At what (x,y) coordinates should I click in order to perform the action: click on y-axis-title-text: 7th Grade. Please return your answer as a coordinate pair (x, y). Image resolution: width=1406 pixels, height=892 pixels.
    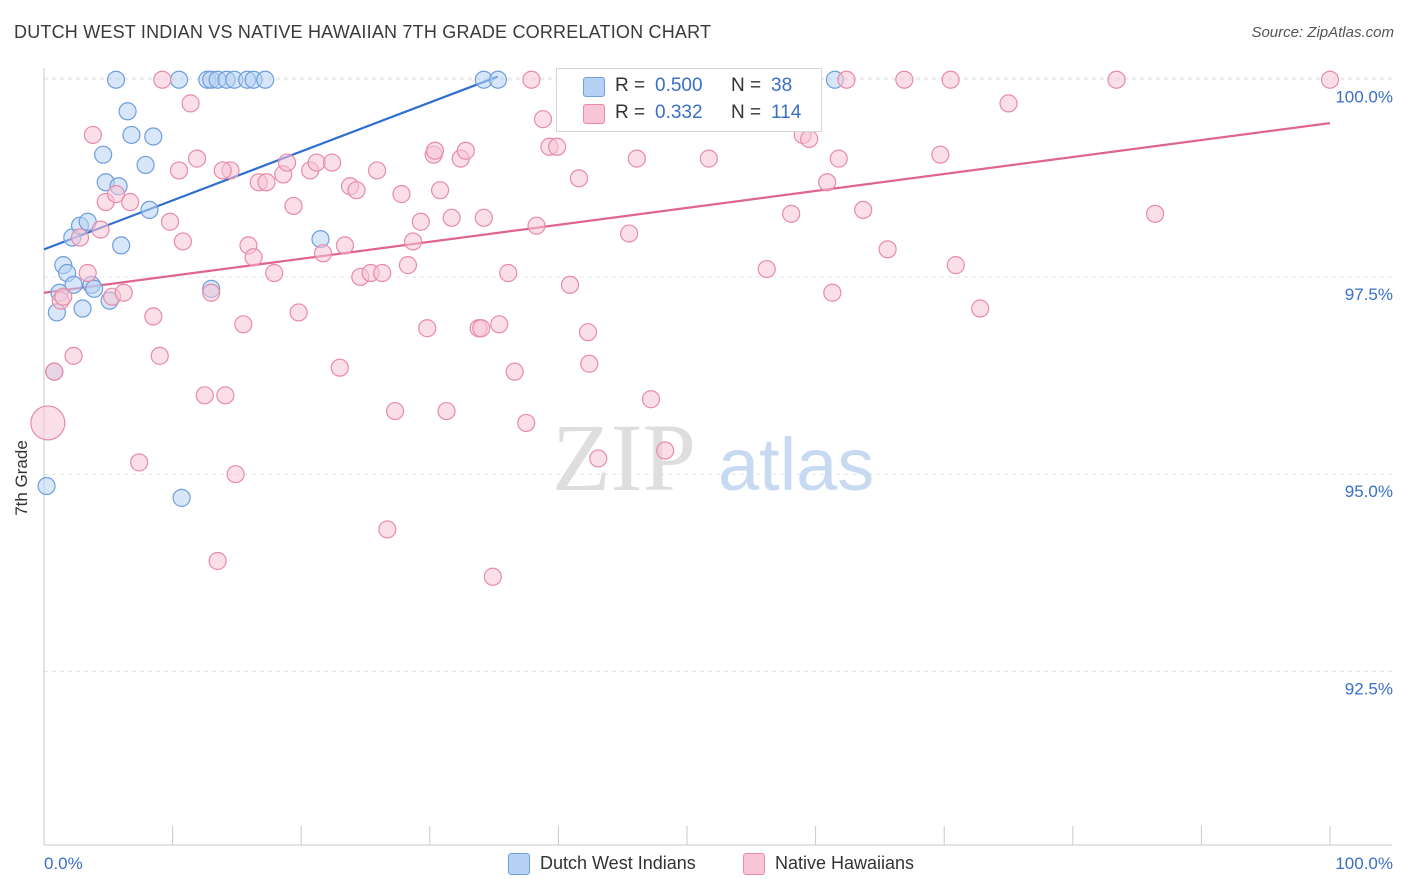
    Looking at the image, I should click on (21, 478).